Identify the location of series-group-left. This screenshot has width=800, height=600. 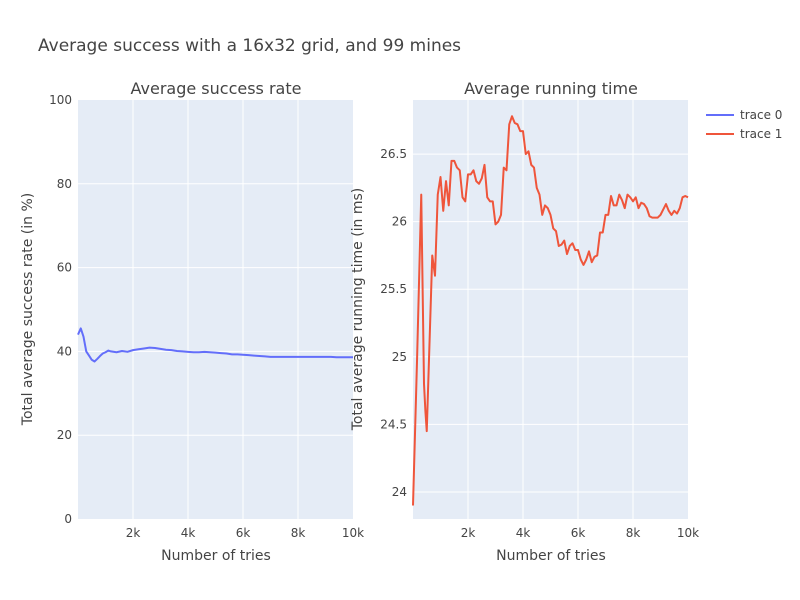
(215, 345).